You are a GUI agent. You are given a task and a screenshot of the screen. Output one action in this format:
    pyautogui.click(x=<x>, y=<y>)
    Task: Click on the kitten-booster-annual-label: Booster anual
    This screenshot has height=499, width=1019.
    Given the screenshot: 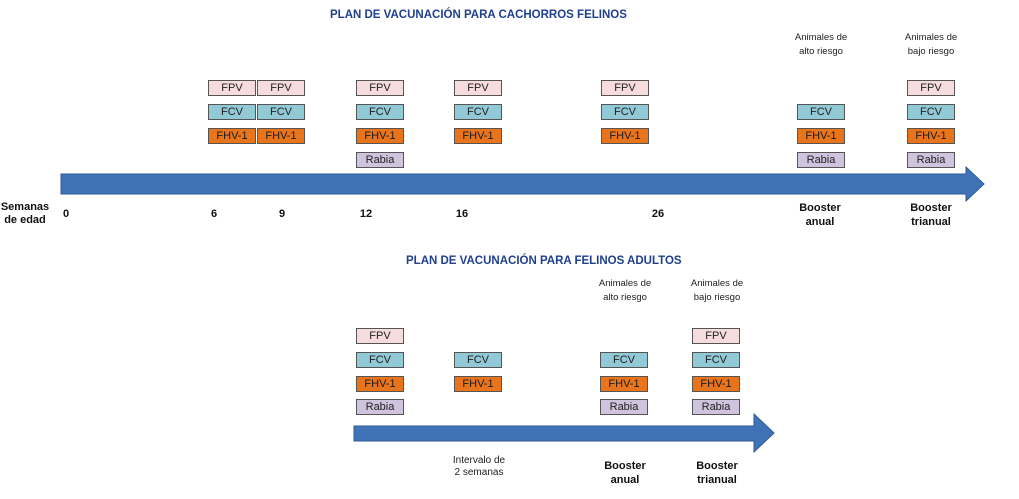 What is the action you would take?
    pyautogui.click(x=820, y=215)
    